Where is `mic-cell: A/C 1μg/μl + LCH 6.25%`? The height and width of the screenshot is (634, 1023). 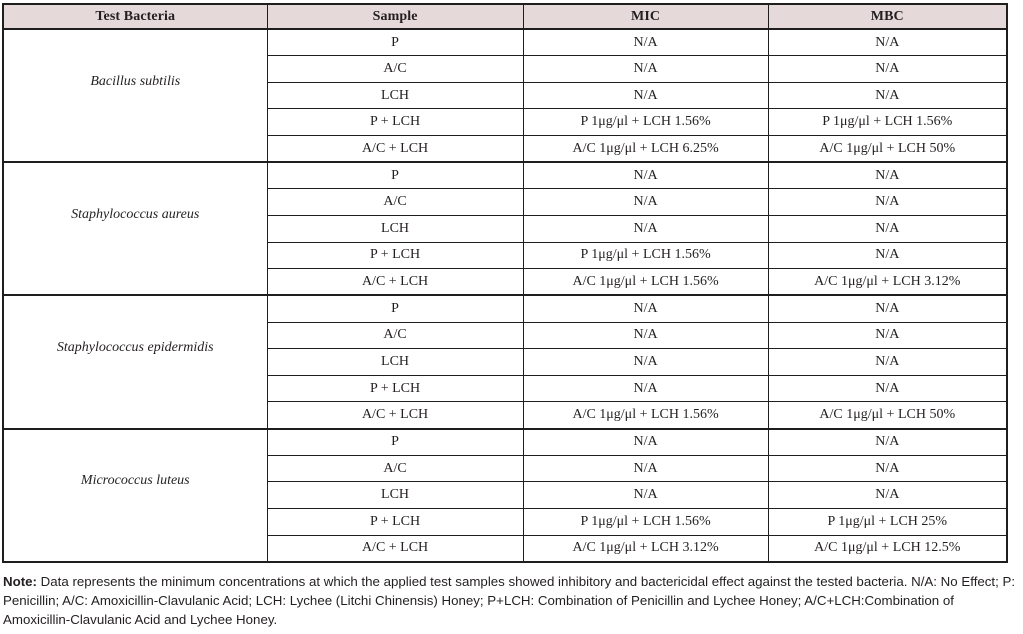
mic-cell: A/C 1μg/μl + LCH 6.25% is located at coordinates (645, 149).